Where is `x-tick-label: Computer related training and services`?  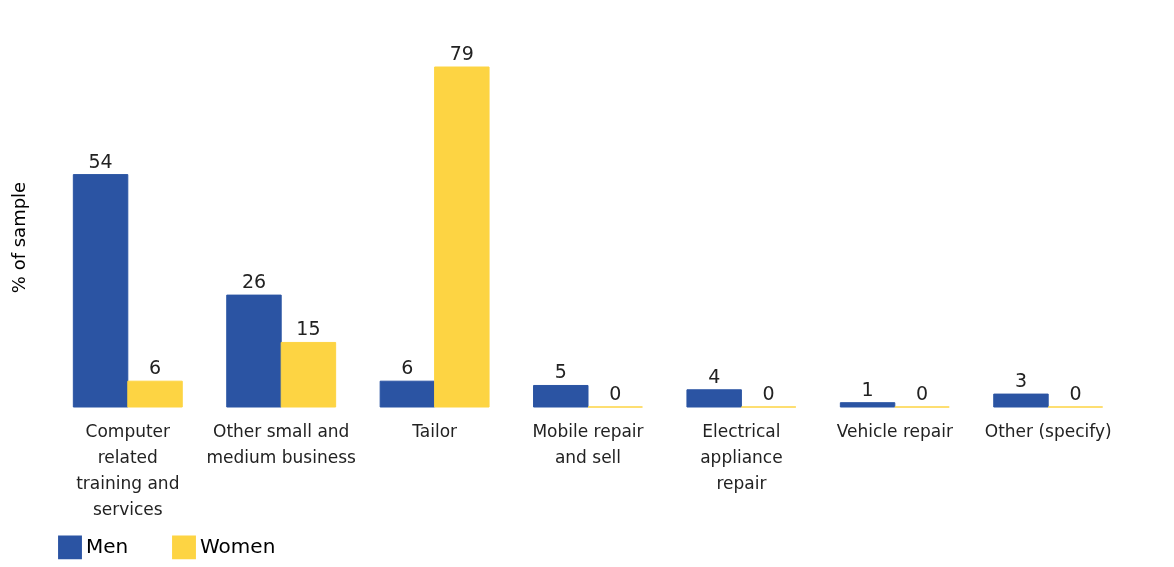
x-tick-label: Computer related training and services is located at coordinates (128, 469).